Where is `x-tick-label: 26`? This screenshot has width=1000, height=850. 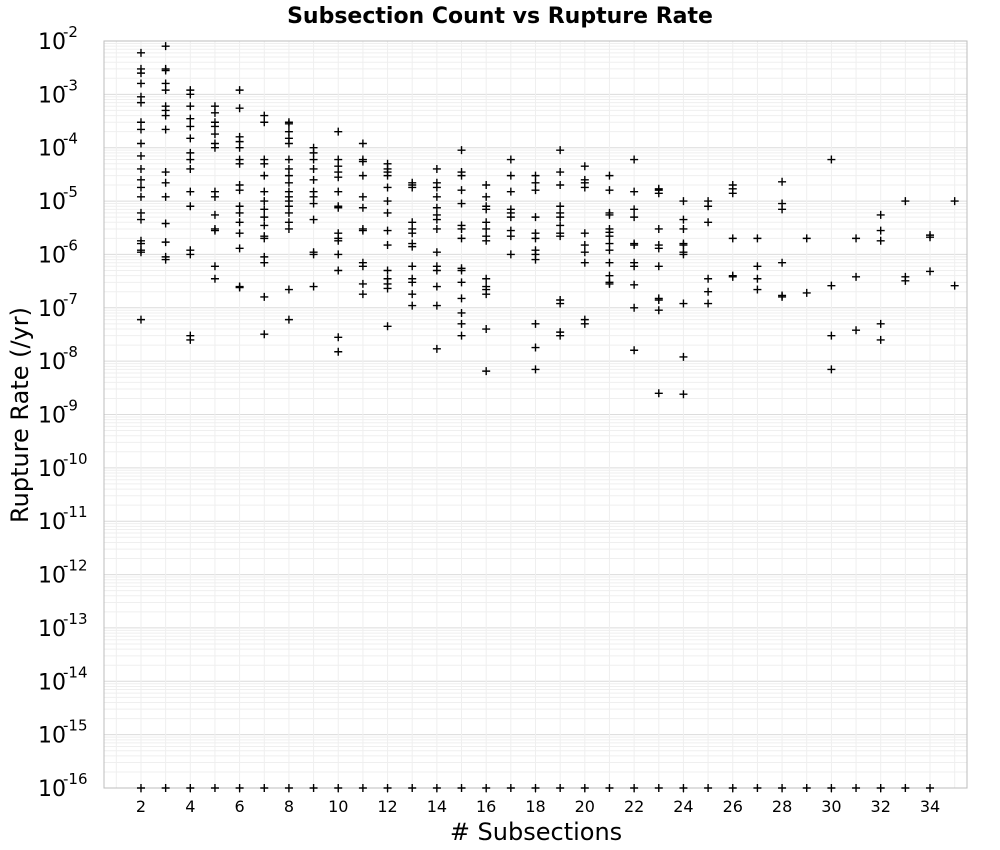
x-tick-label: 26 is located at coordinates (733, 806).